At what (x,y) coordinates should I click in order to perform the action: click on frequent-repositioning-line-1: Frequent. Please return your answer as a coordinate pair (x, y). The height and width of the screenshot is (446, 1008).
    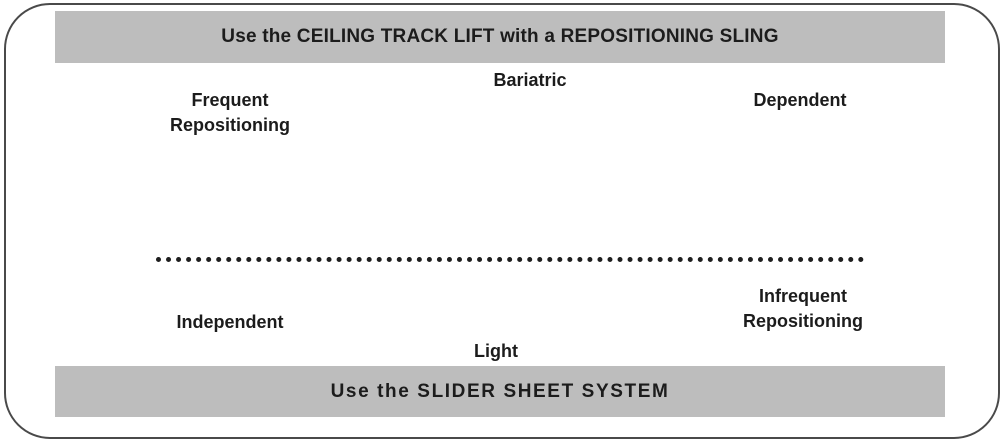
    Looking at the image, I should click on (230, 100).